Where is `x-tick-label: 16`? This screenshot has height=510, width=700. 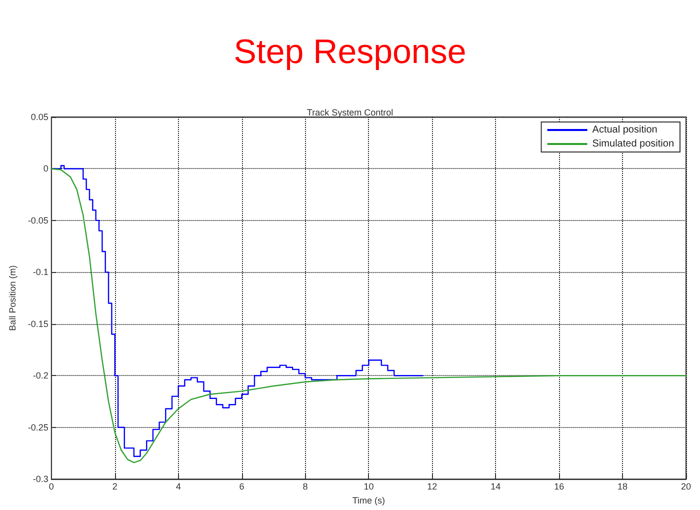 x-tick-label: 16 is located at coordinates (559, 487).